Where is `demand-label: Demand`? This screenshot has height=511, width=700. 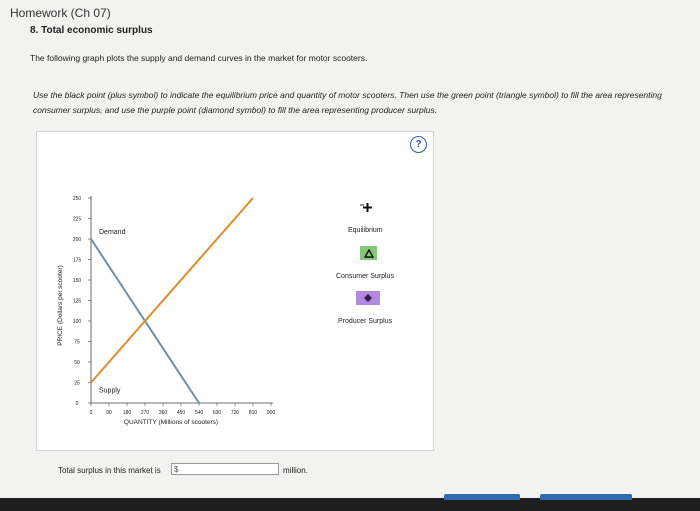 demand-label: Demand is located at coordinates (112, 232).